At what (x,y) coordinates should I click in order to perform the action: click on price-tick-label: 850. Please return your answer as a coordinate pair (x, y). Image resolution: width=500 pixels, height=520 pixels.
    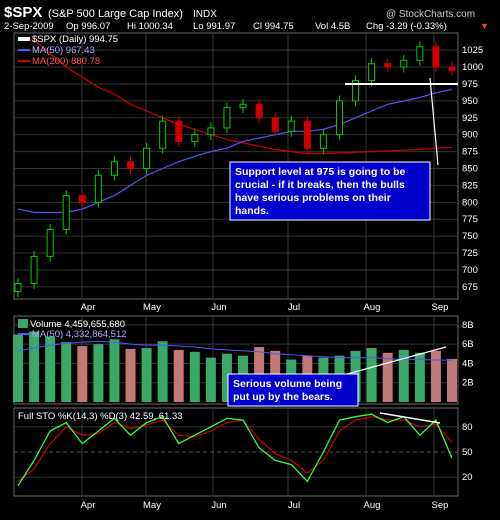
    Looking at the image, I should click on (470, 169).